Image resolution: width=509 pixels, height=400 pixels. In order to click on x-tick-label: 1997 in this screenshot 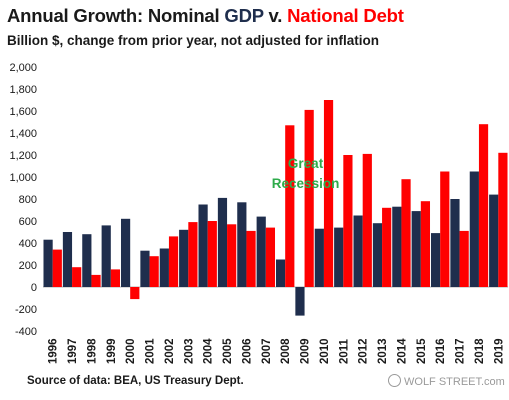, I will do `click(73, 351)`.